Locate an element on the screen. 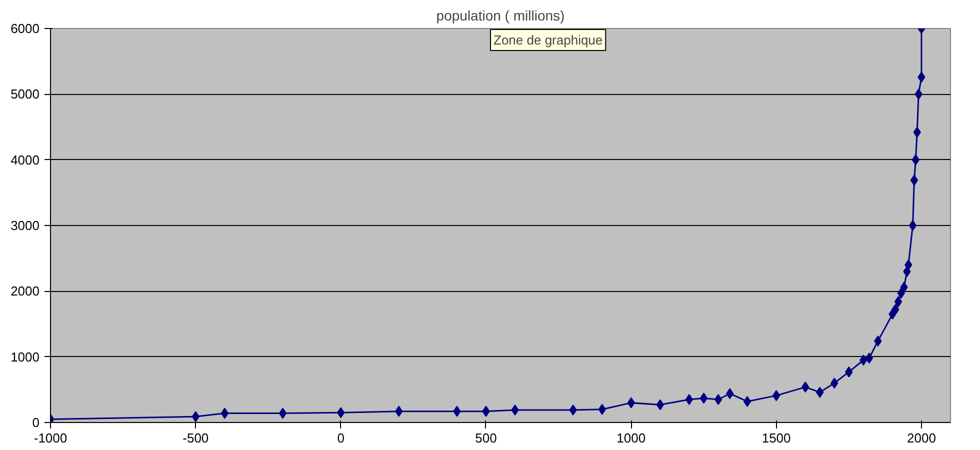  y-tick-label: 2000 is located at coordinates (25, 291).